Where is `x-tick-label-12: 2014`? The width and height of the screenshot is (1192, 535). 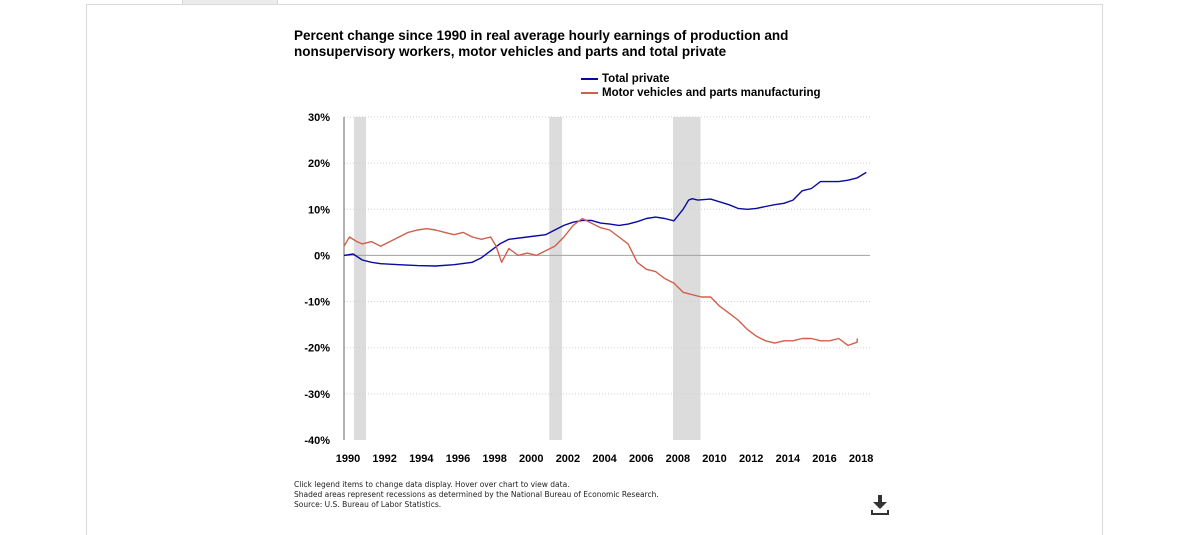 x-tick-label-12: 2014 is located at coordinates (788, 459).